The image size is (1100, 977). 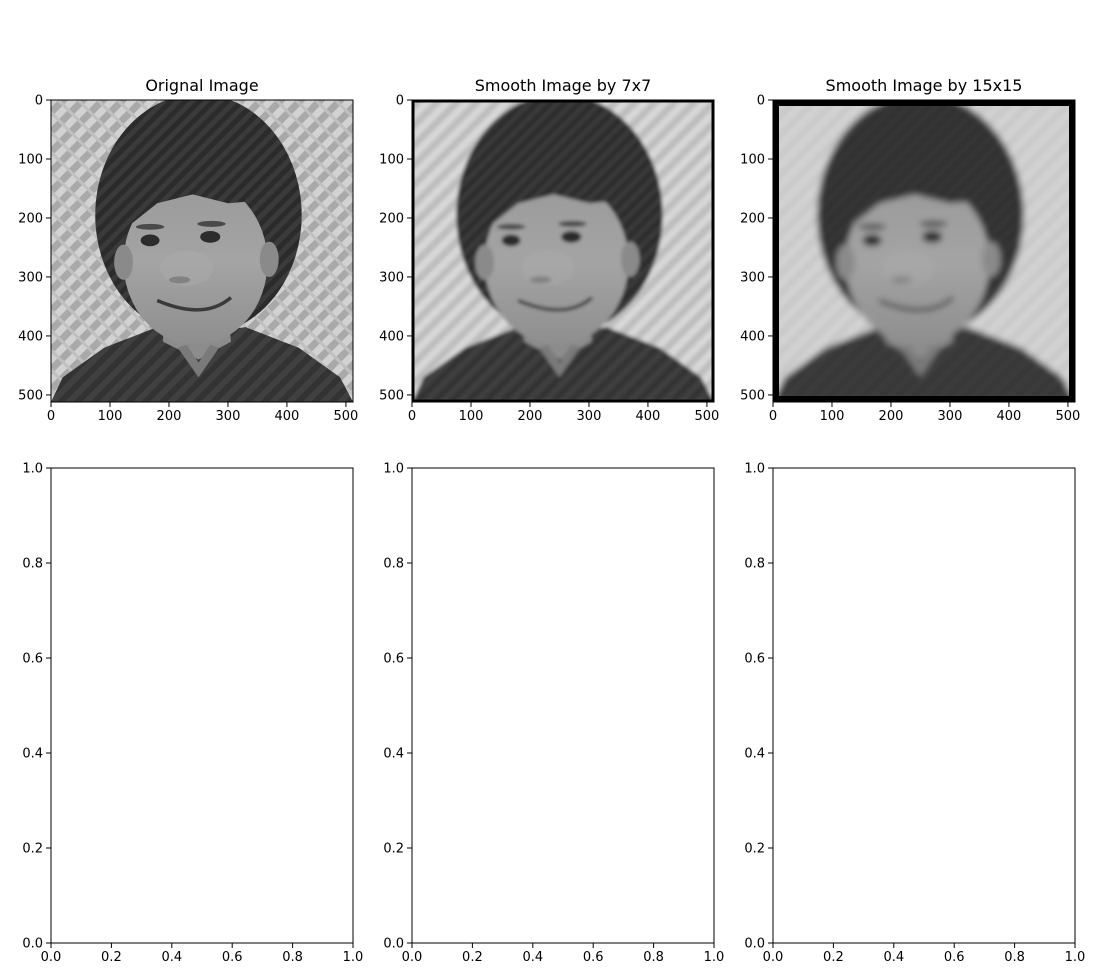 What do you see at coordinates (287, 416) in the screenshot?
I see `x-tick-label: 400` at bounding box center [287, 416].